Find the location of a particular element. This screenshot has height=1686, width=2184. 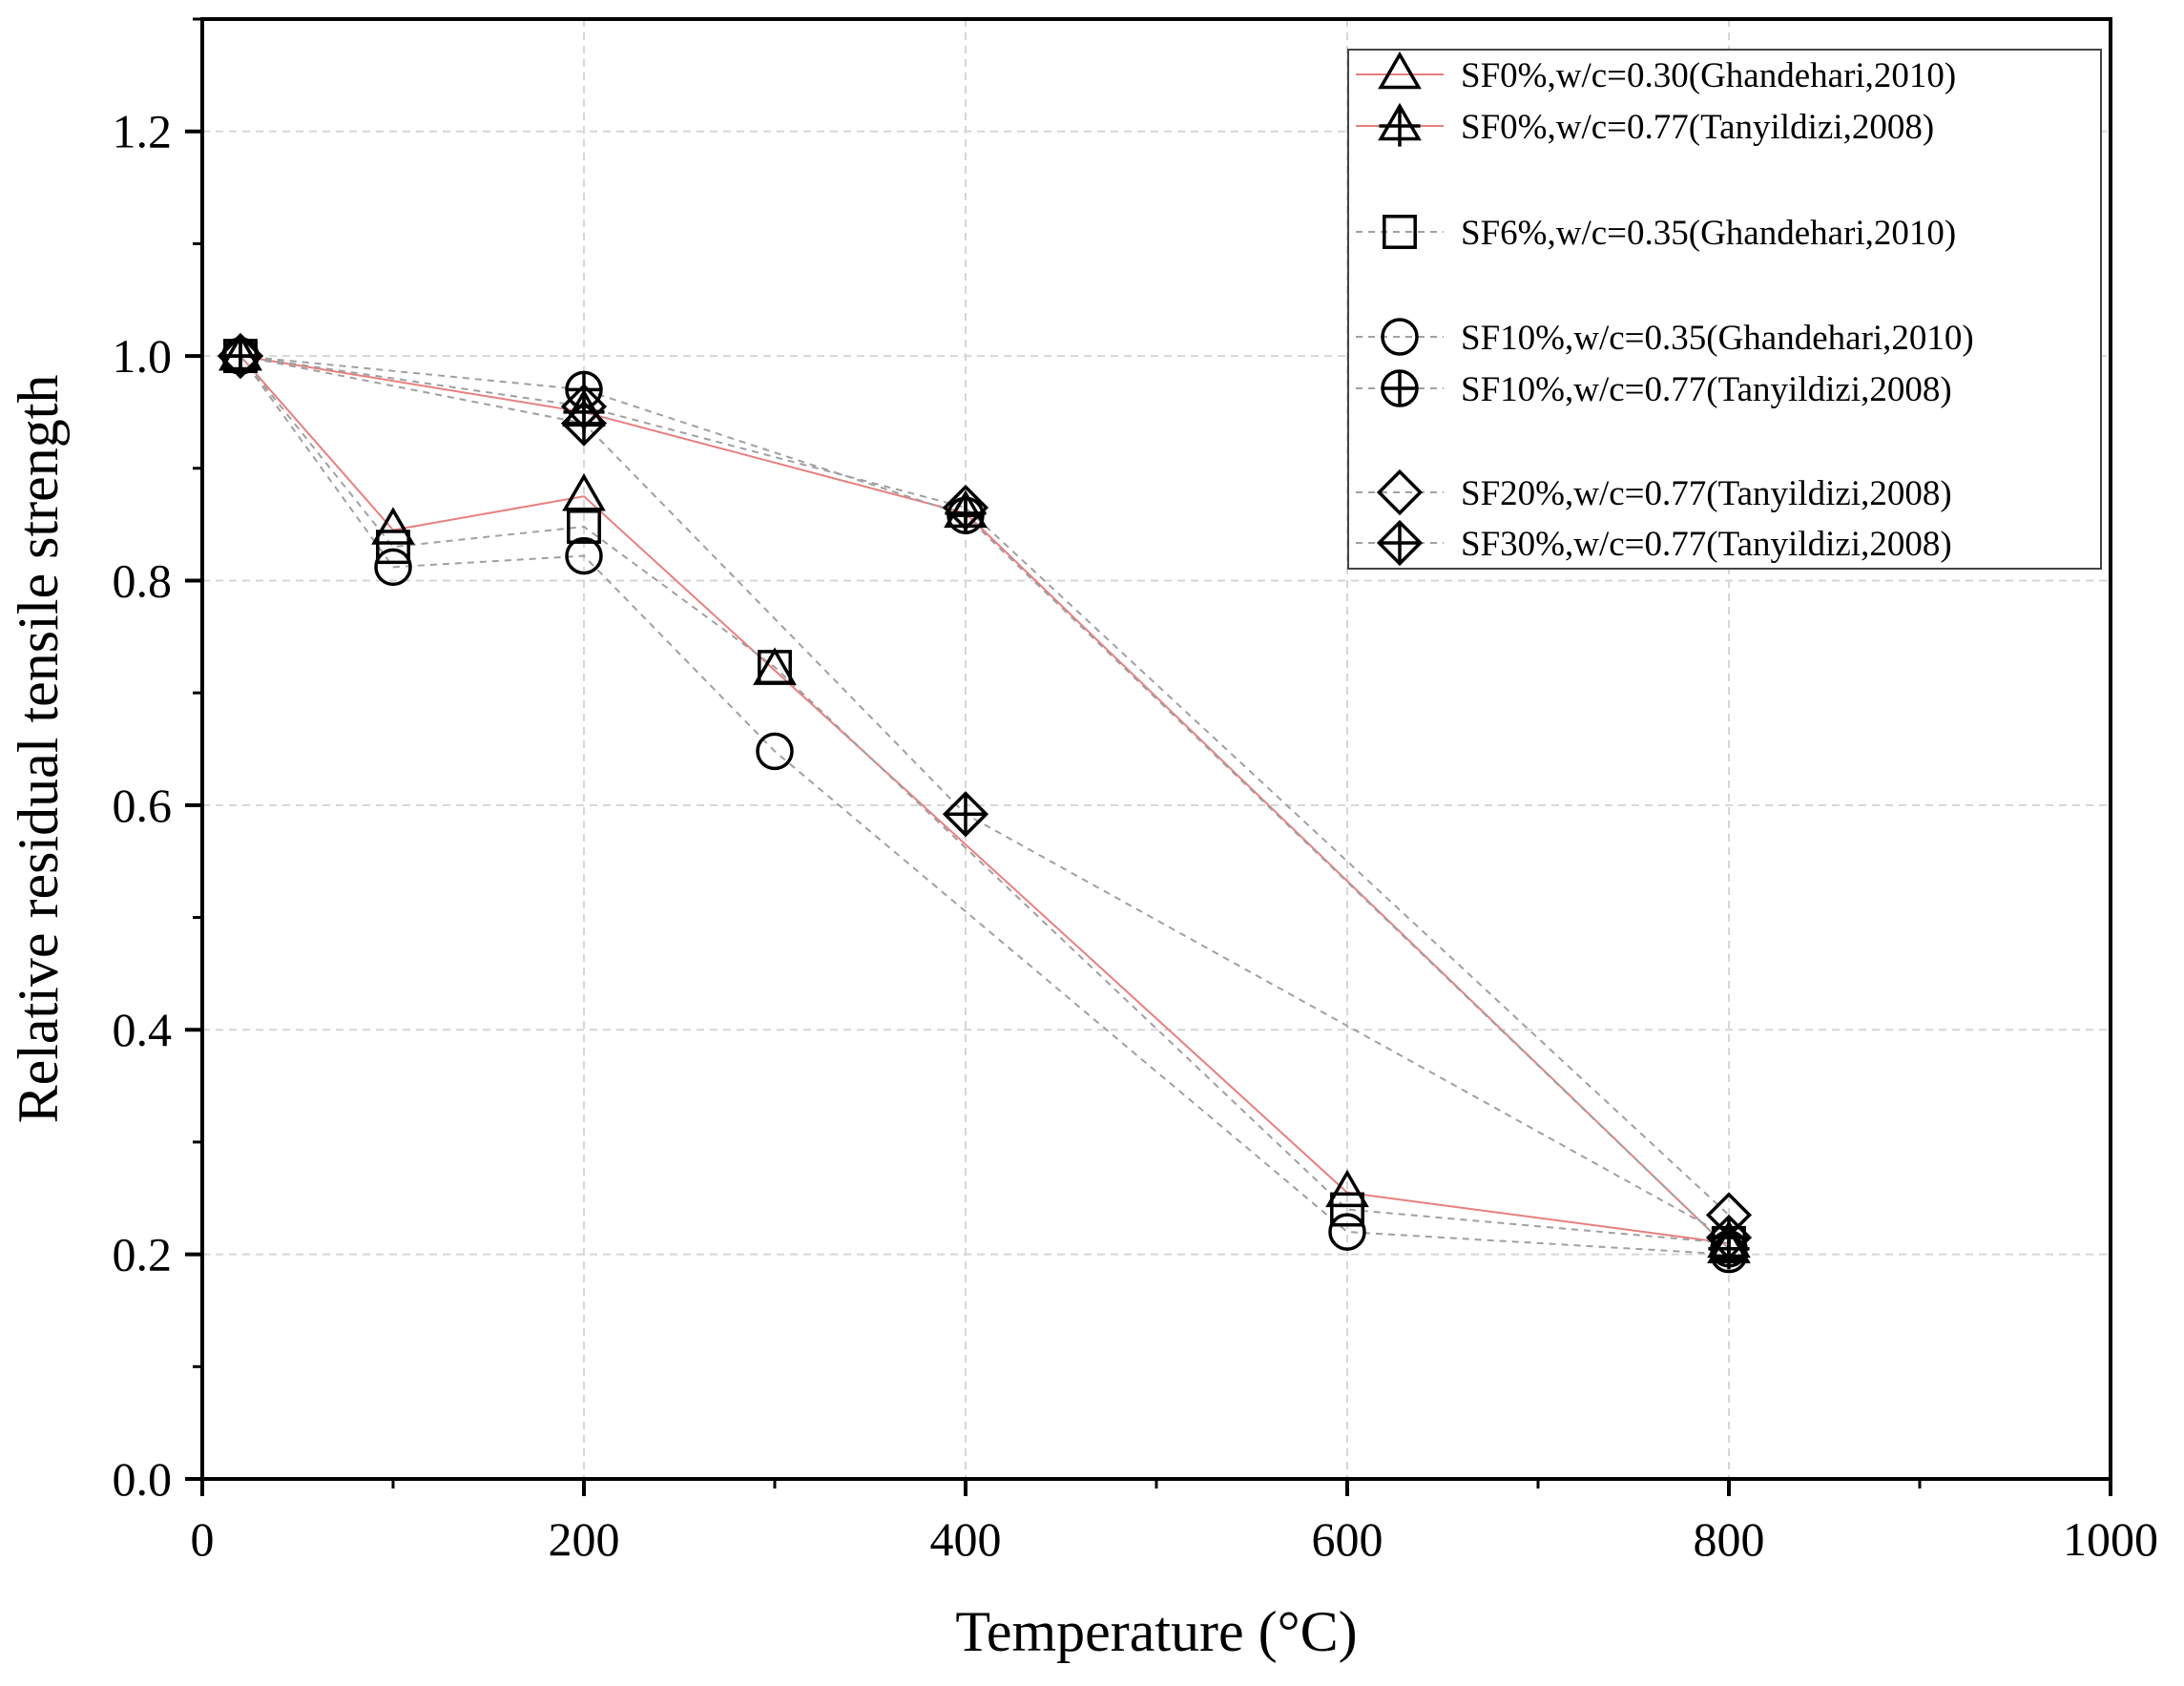

x-axis-tick-labels: 0 200 400 600 800 1000 is located at coordinates (1175, 1539).